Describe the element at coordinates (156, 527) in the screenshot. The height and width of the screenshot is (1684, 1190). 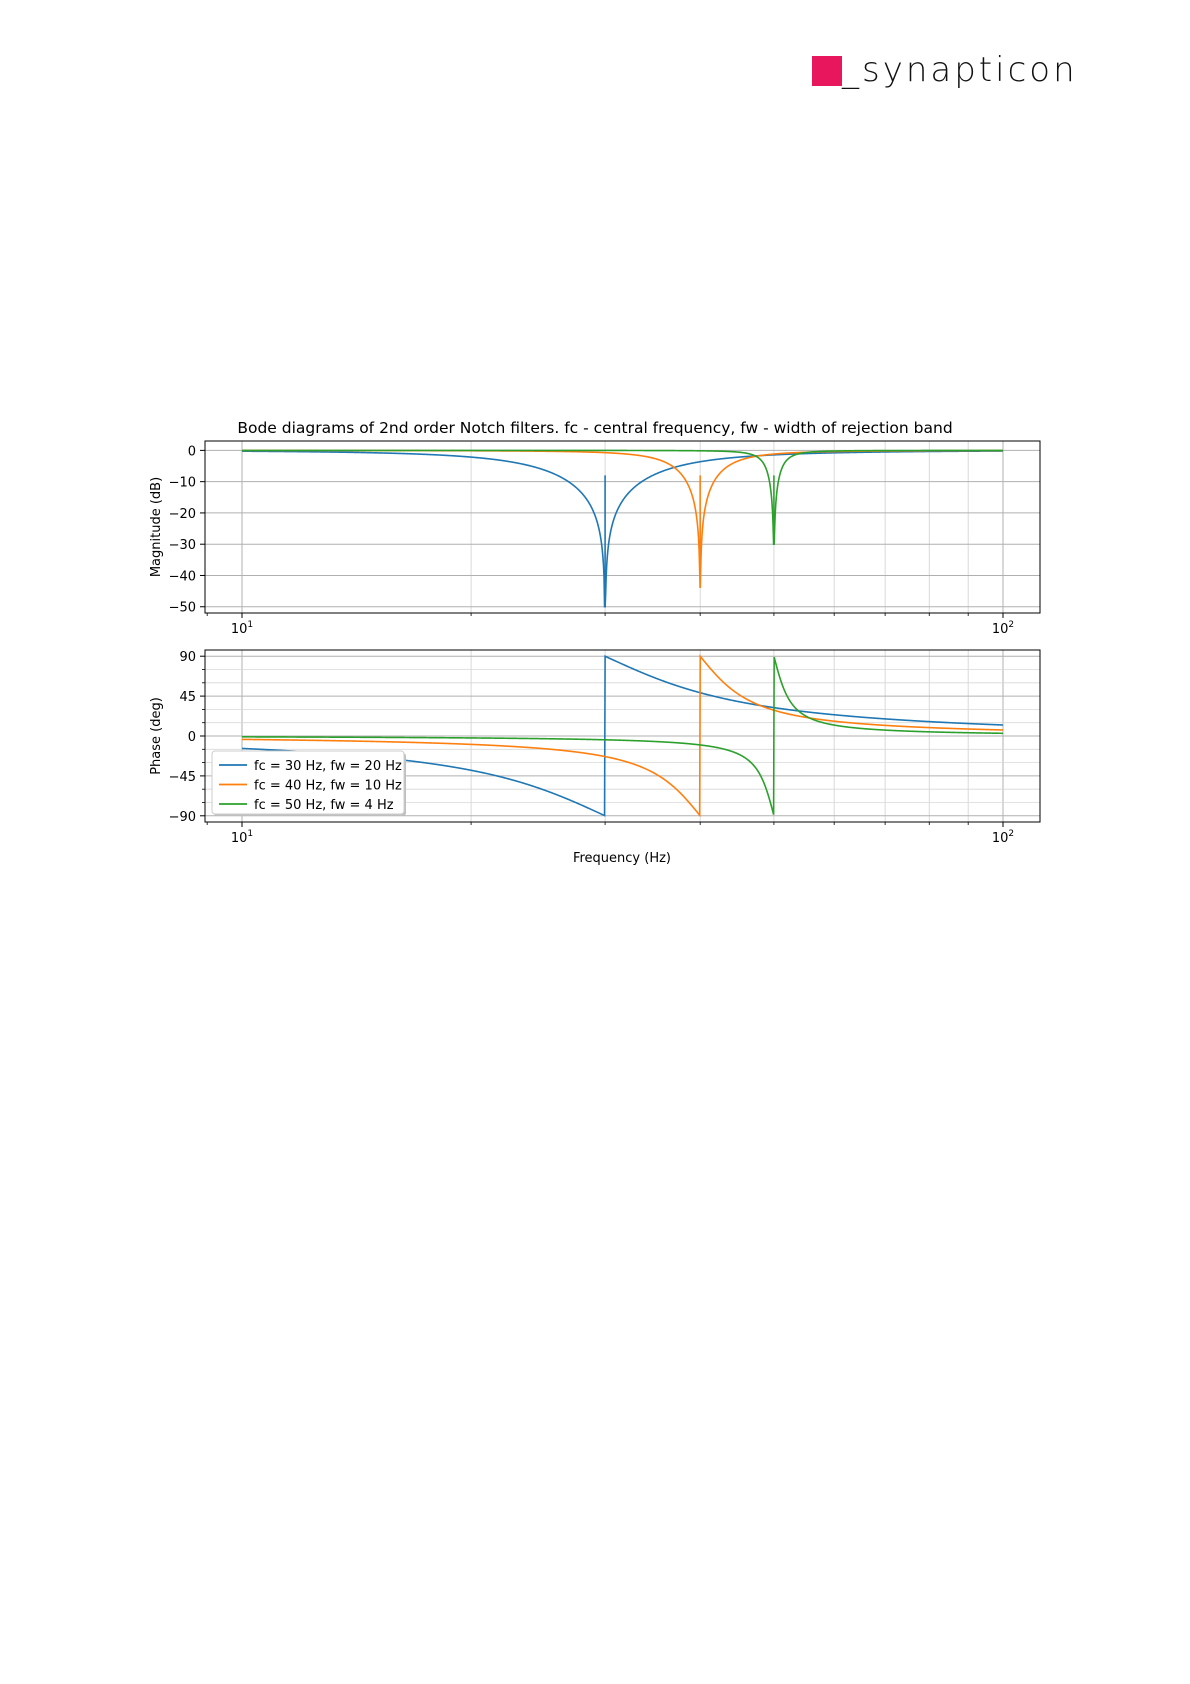
I see `y-axis-label: Magnitude (dB)` at that location.